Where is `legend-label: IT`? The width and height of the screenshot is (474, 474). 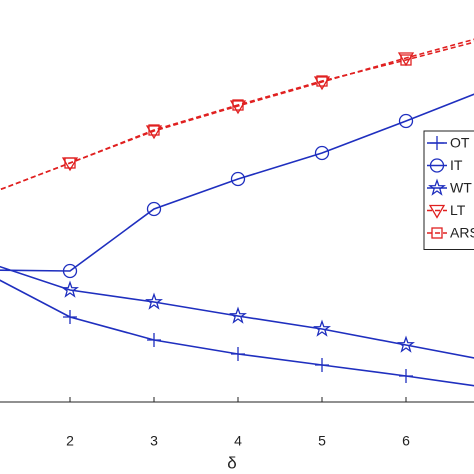 legend-label: IT is located at coordinates (456, 165).